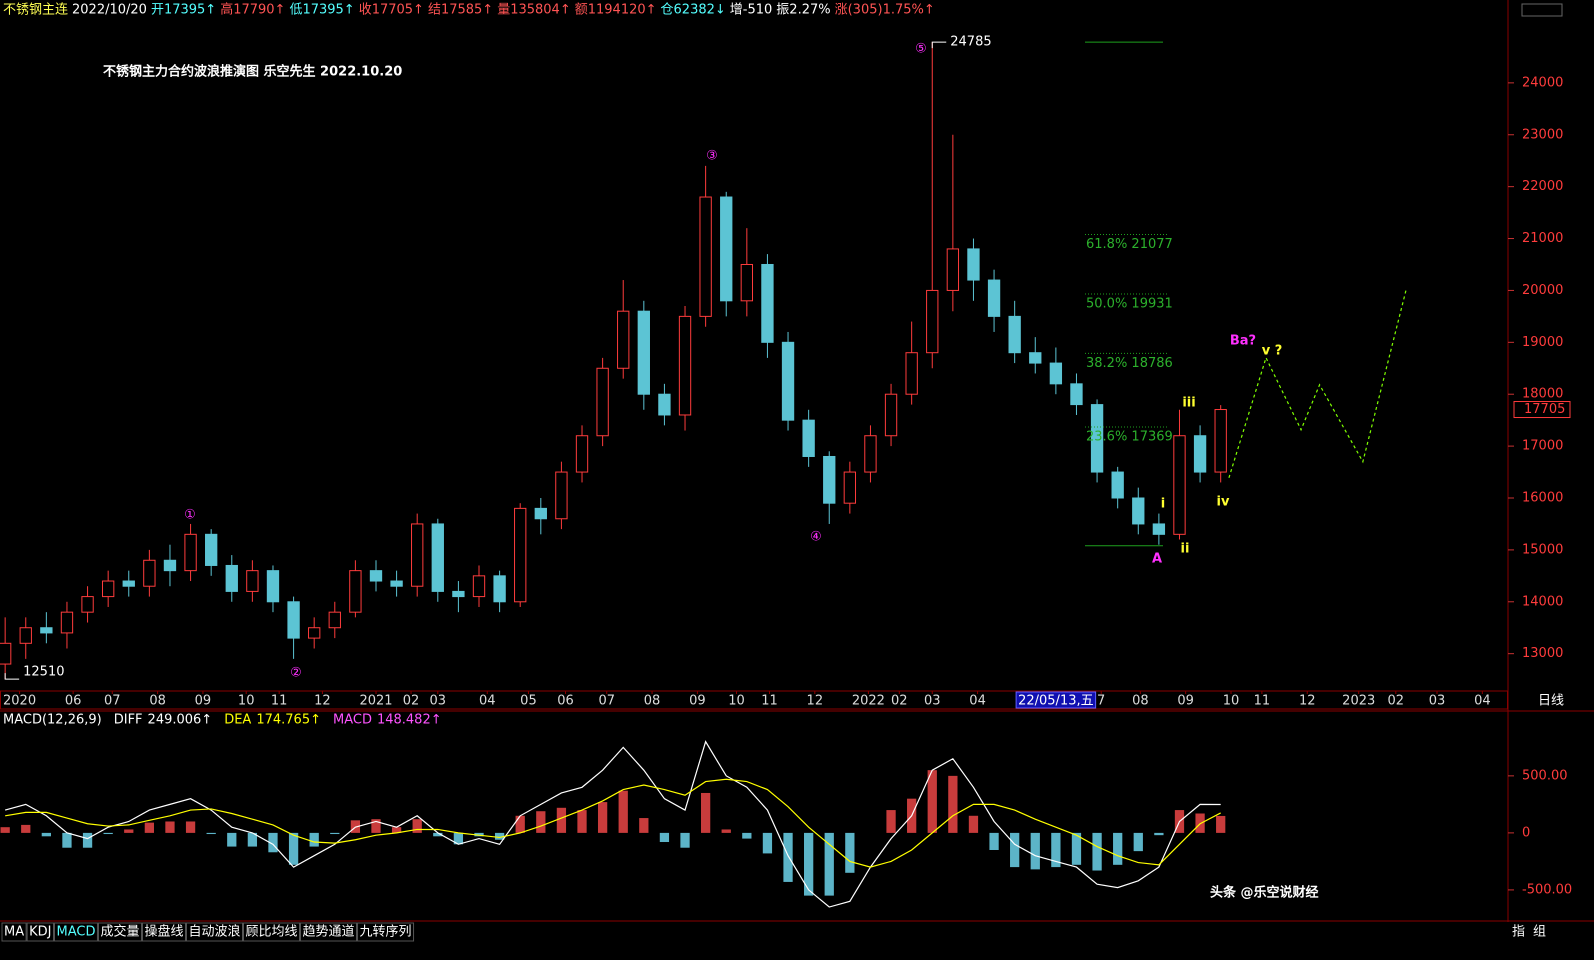 The width and height of the screenshot is (1594, 960). Describe the element at coordinates (899, 701) in the screenshot. I see `x-tick-label: 02` at that location.